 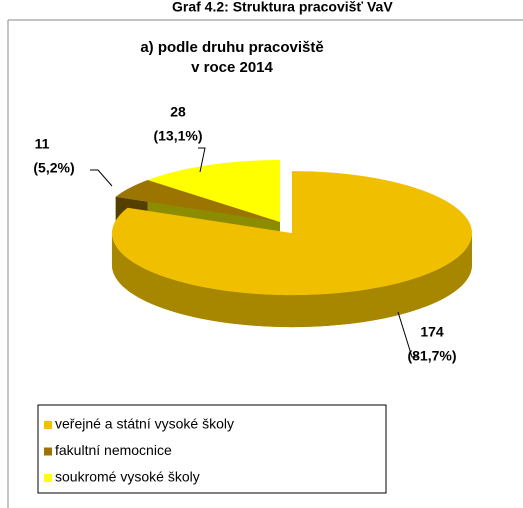 What do you see at coordinates (178, 112) in the screenshot?
I see `data-label: 28` at bounding box center [178, 112].